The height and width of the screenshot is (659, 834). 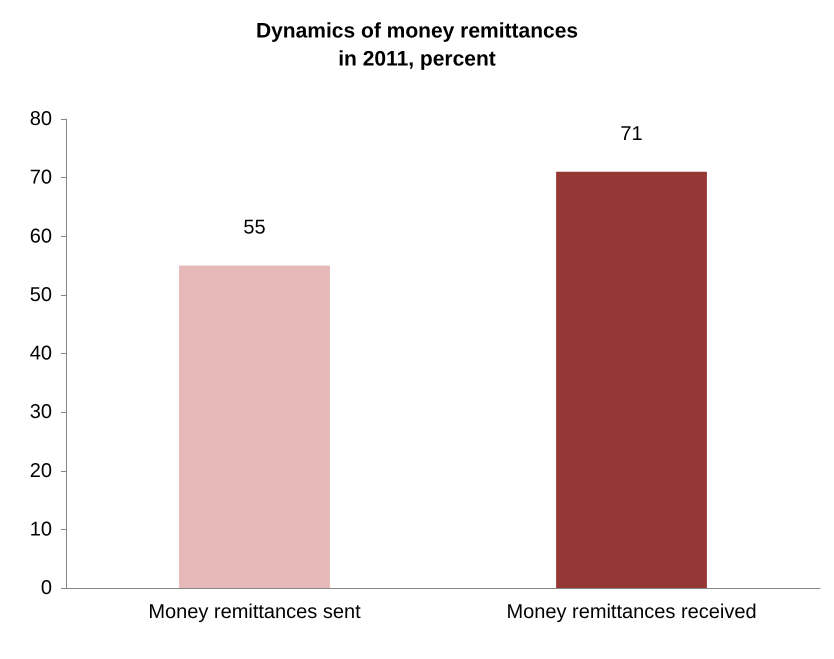 What do you see at coordinates (255, 612) in the screenshot?
I see `x-tick-label: Money remittances sent` at bounding box center [255, 612].